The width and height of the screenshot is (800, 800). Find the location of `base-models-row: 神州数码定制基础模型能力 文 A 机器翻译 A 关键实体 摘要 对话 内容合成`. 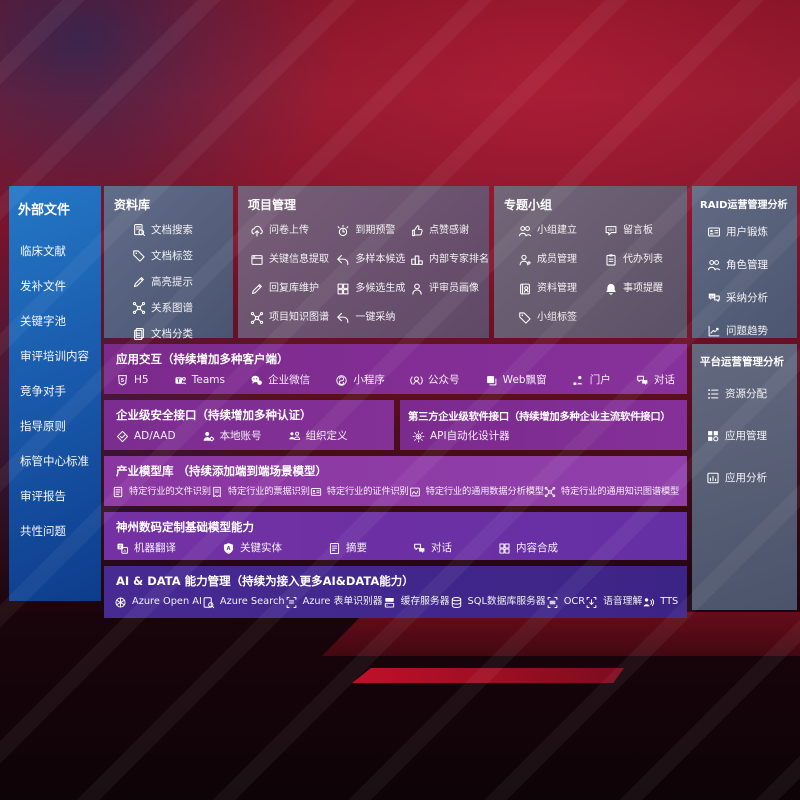

base-models-row: 神州数码定制基础模型能力 文 A 机器翻译 A 关键实体 摘要 对话 内容合成 is located at coordinates (395, 536).